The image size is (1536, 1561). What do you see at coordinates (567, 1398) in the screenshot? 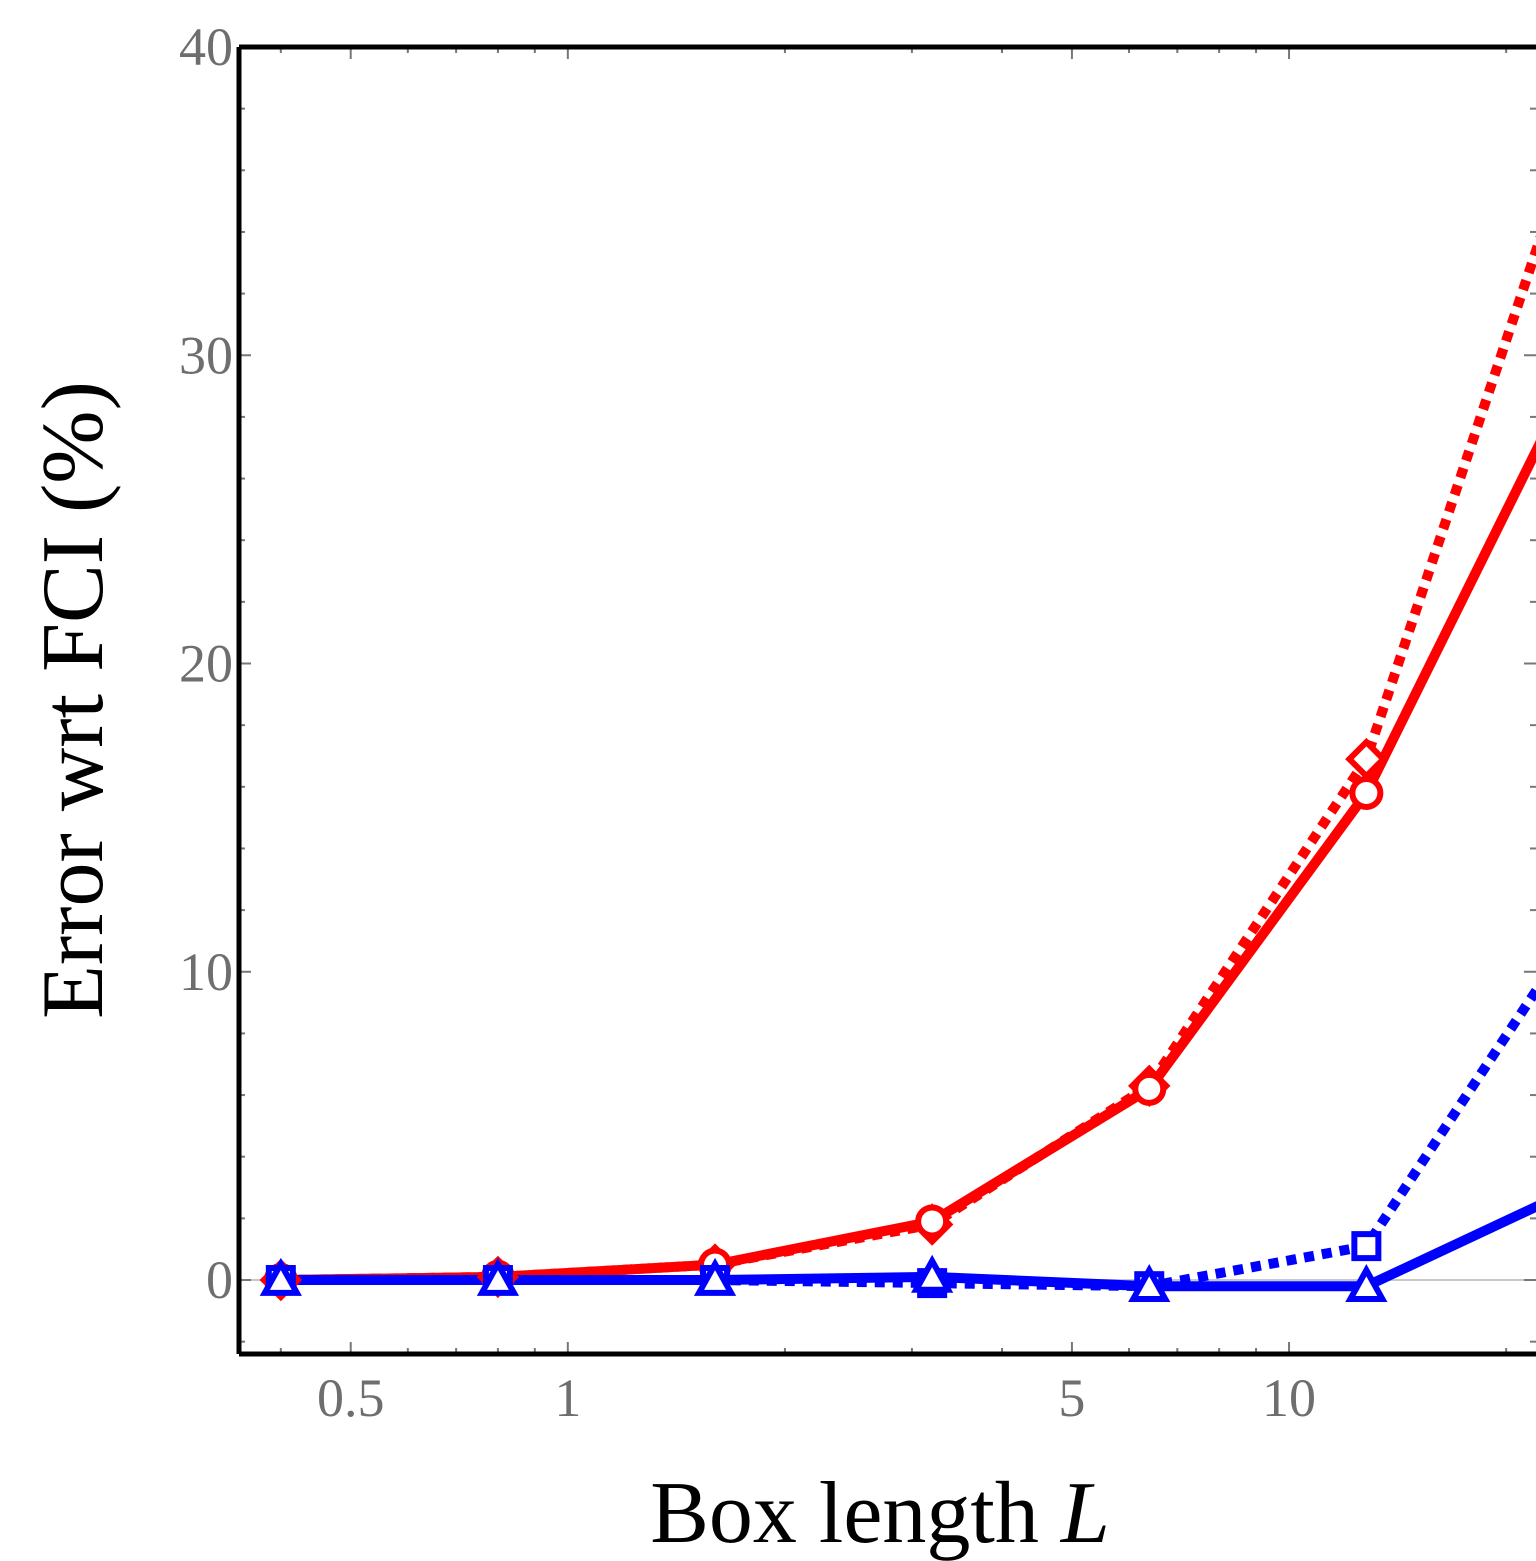
I see `x-tick-label: 1` at bounding box center [567, 1398].